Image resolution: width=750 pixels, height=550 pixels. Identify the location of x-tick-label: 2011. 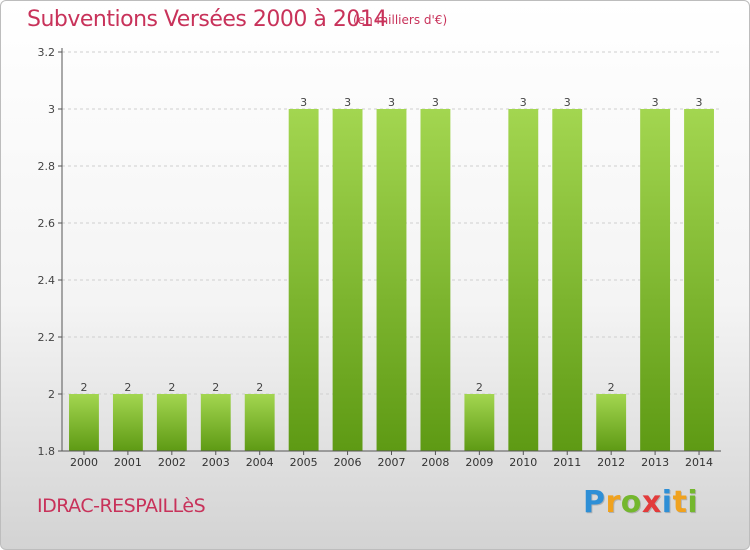
(567, 462).